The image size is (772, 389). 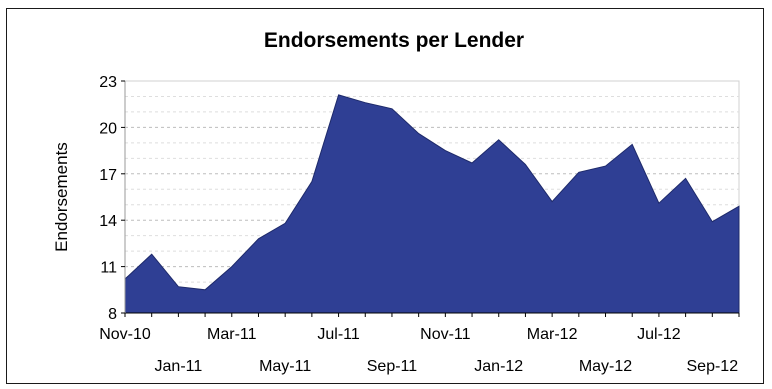 I want to click on y-axis-label: Endorsements, so click(x=61, y=197).